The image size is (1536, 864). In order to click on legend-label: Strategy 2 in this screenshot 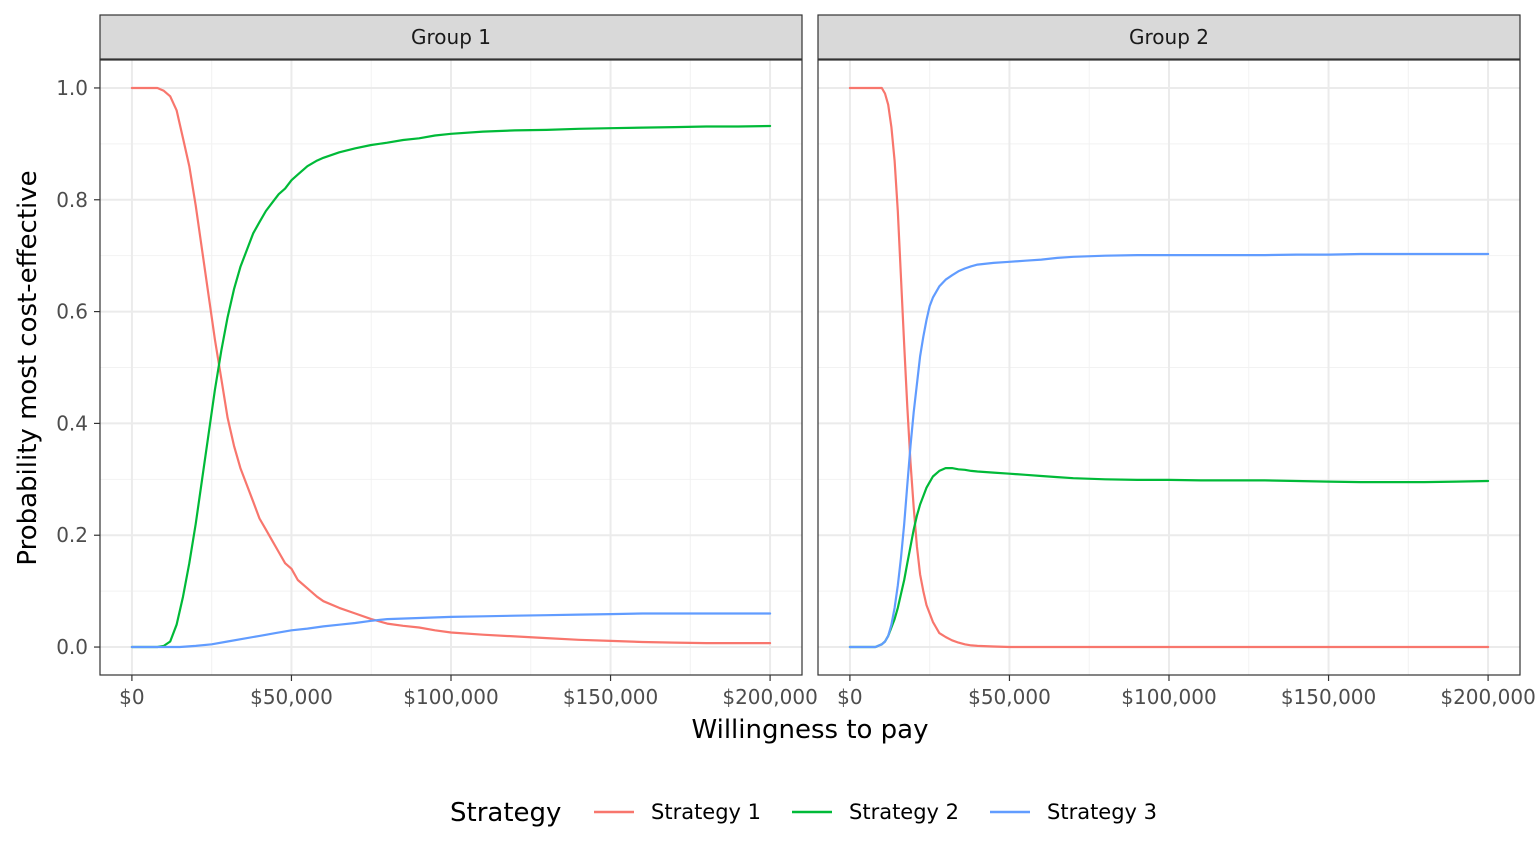, I will do `click(904, 812)`.